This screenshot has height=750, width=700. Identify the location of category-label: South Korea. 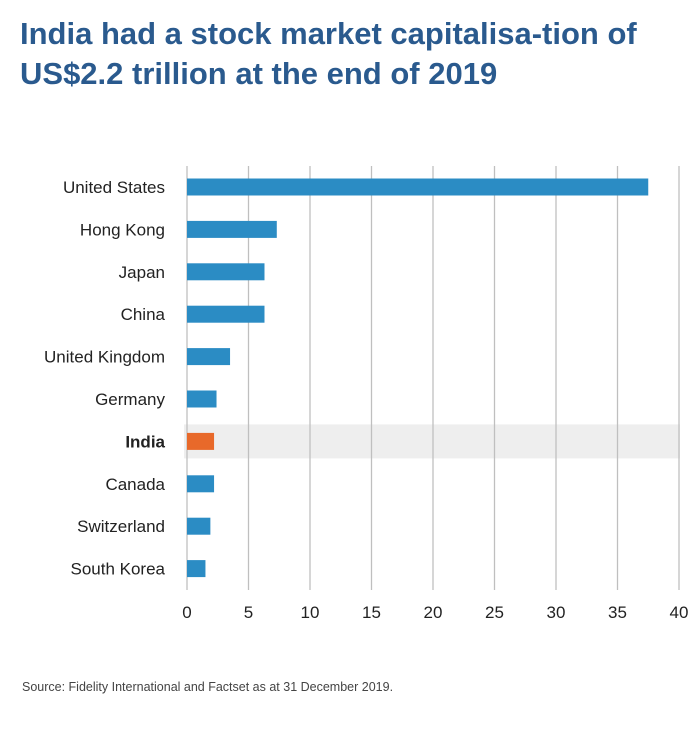
(117, 569).